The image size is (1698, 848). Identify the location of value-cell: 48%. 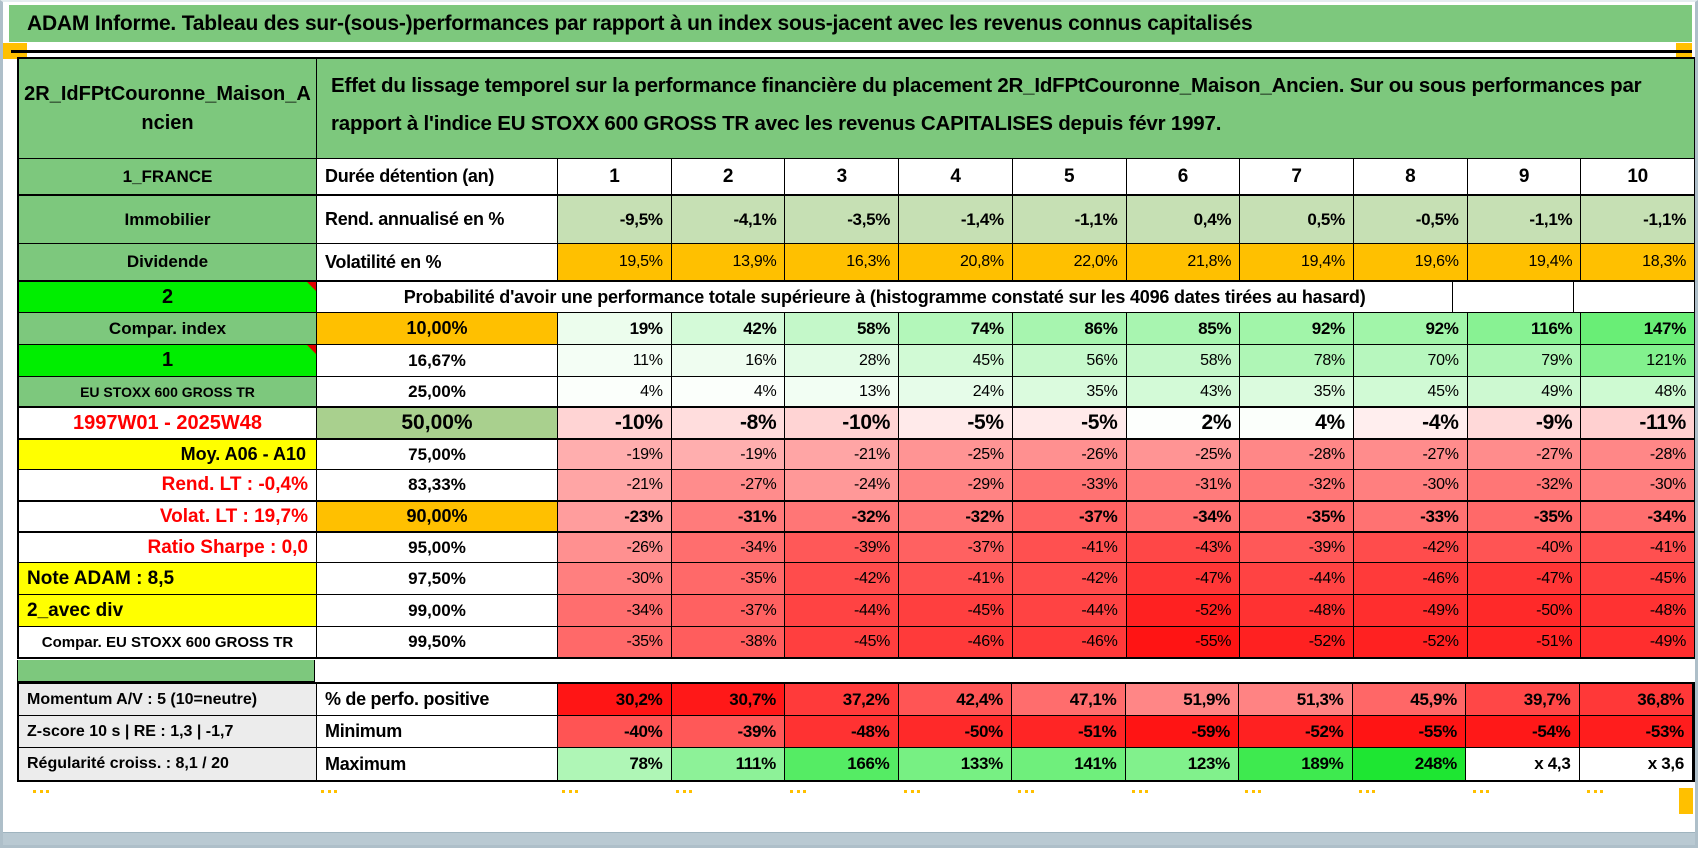
(1638, 392).